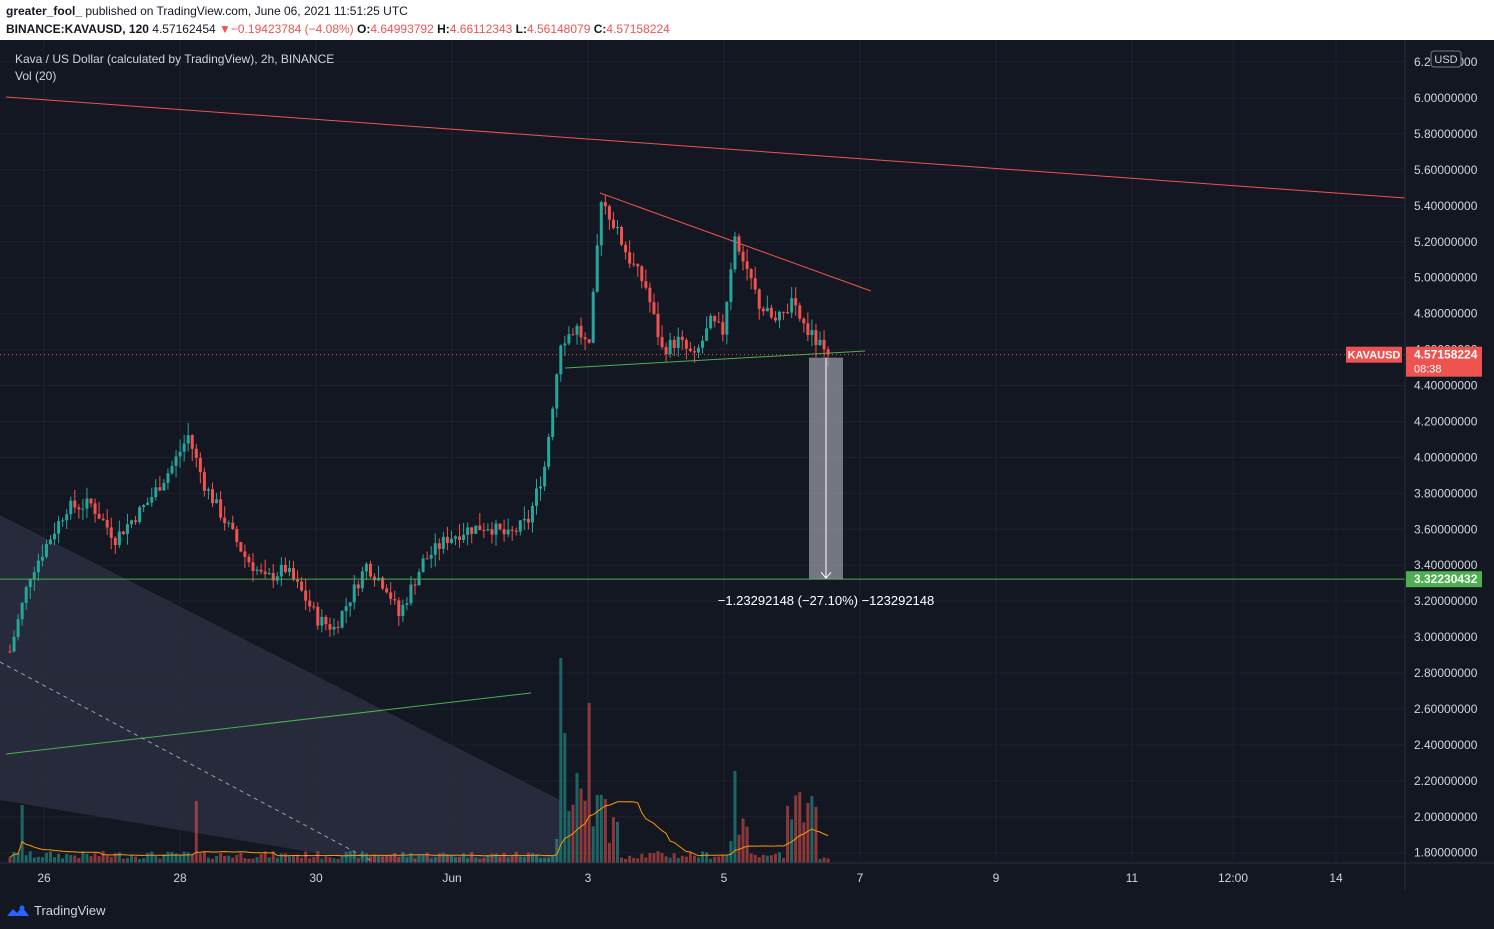 This screenshot has width=1494, height=929. What do you see at coordinates (1450, 451) in the screenshot?
I see `price-axis-bg` at bounding box center [1450, 451].